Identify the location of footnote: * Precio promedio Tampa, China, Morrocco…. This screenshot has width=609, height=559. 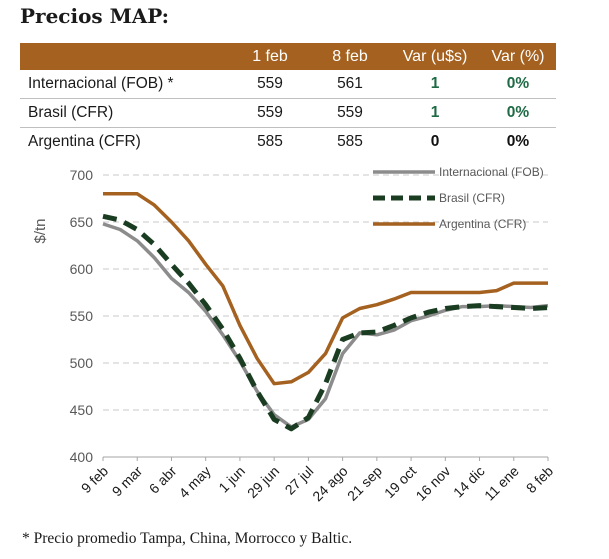
(187, 538).